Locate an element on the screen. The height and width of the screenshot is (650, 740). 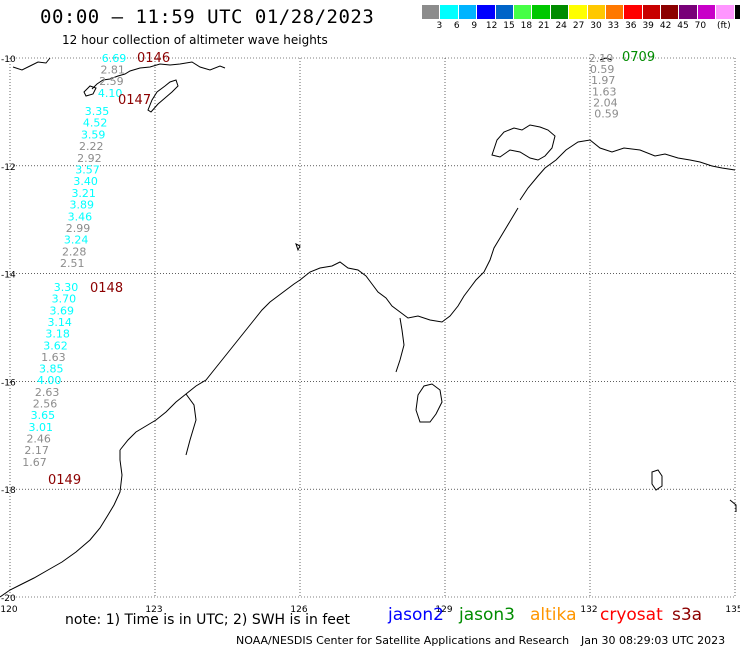
coastline-sumba-west is located at coordinates (31, 64).